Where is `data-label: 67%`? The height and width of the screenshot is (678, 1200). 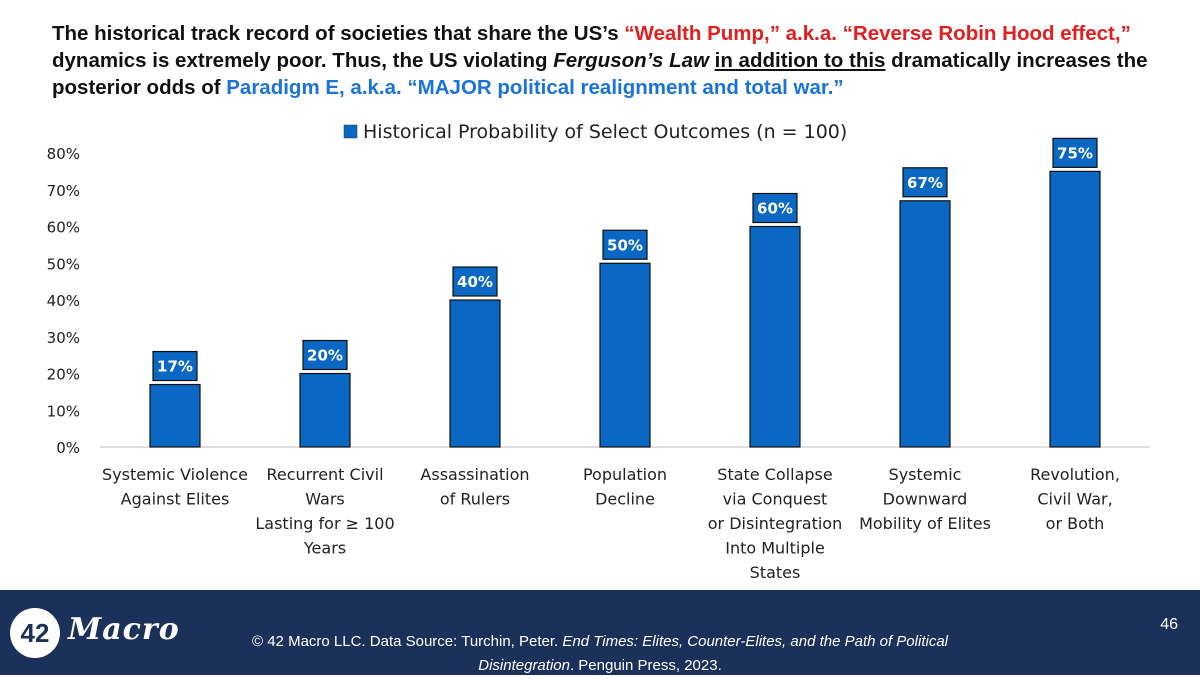
data-label: 67% is located at coordinates (925, 182).